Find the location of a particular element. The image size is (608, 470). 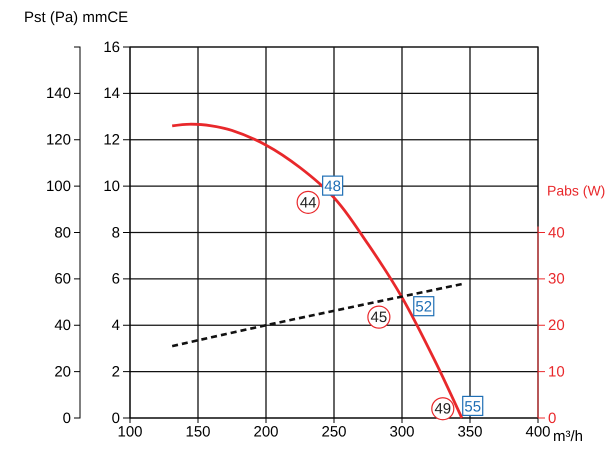

annotation: 45 is located at coordinates (379, 317).